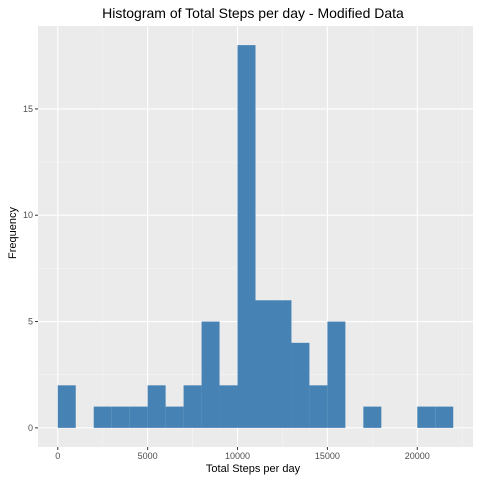 The image size is (480, 480). I want to click on y-tick-label: 5, so click(30, 322).